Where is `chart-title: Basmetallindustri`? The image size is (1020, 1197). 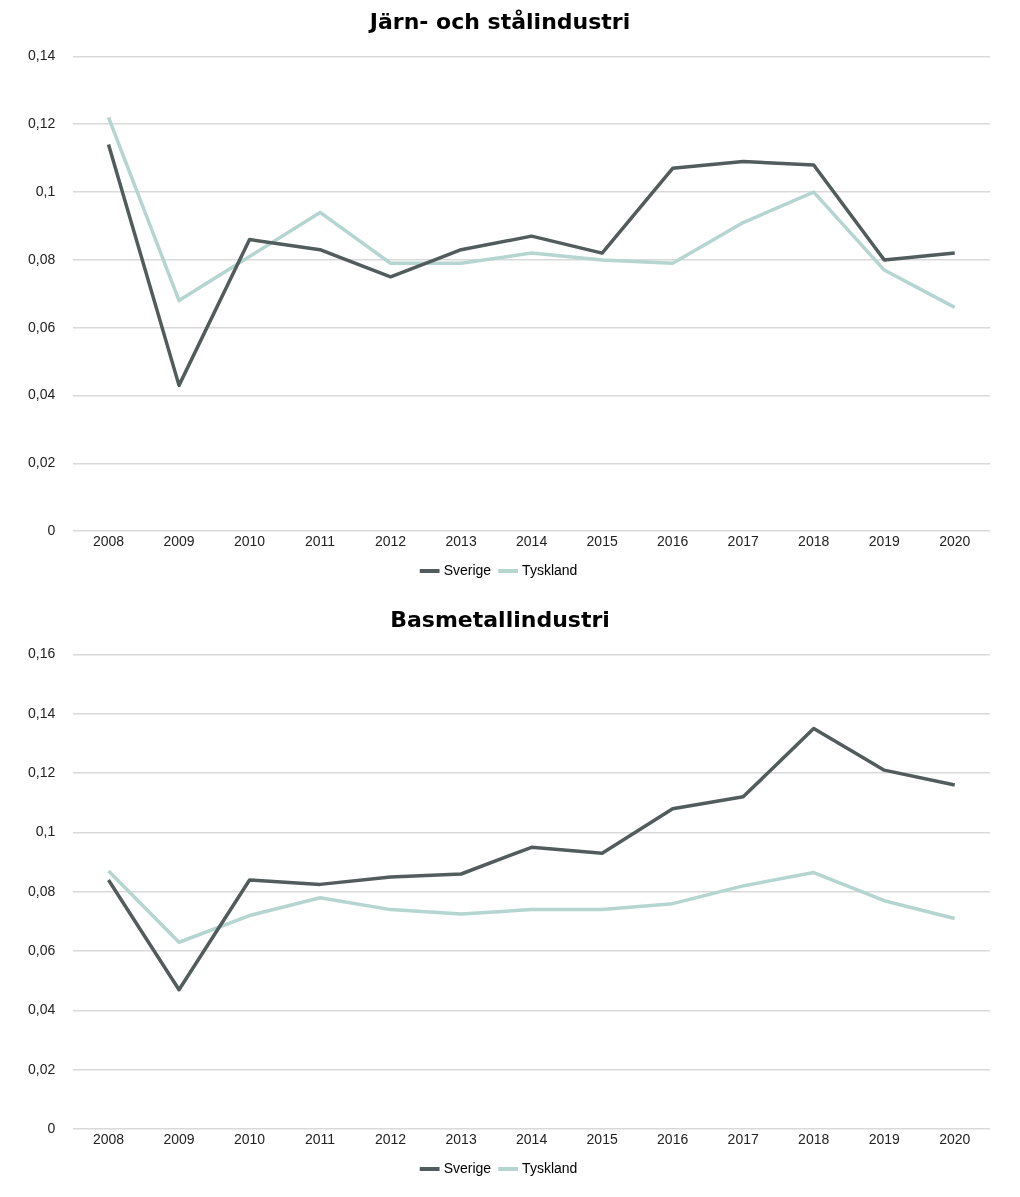 chart-title: Basmetallindustri is located at coordinates (500, 619).